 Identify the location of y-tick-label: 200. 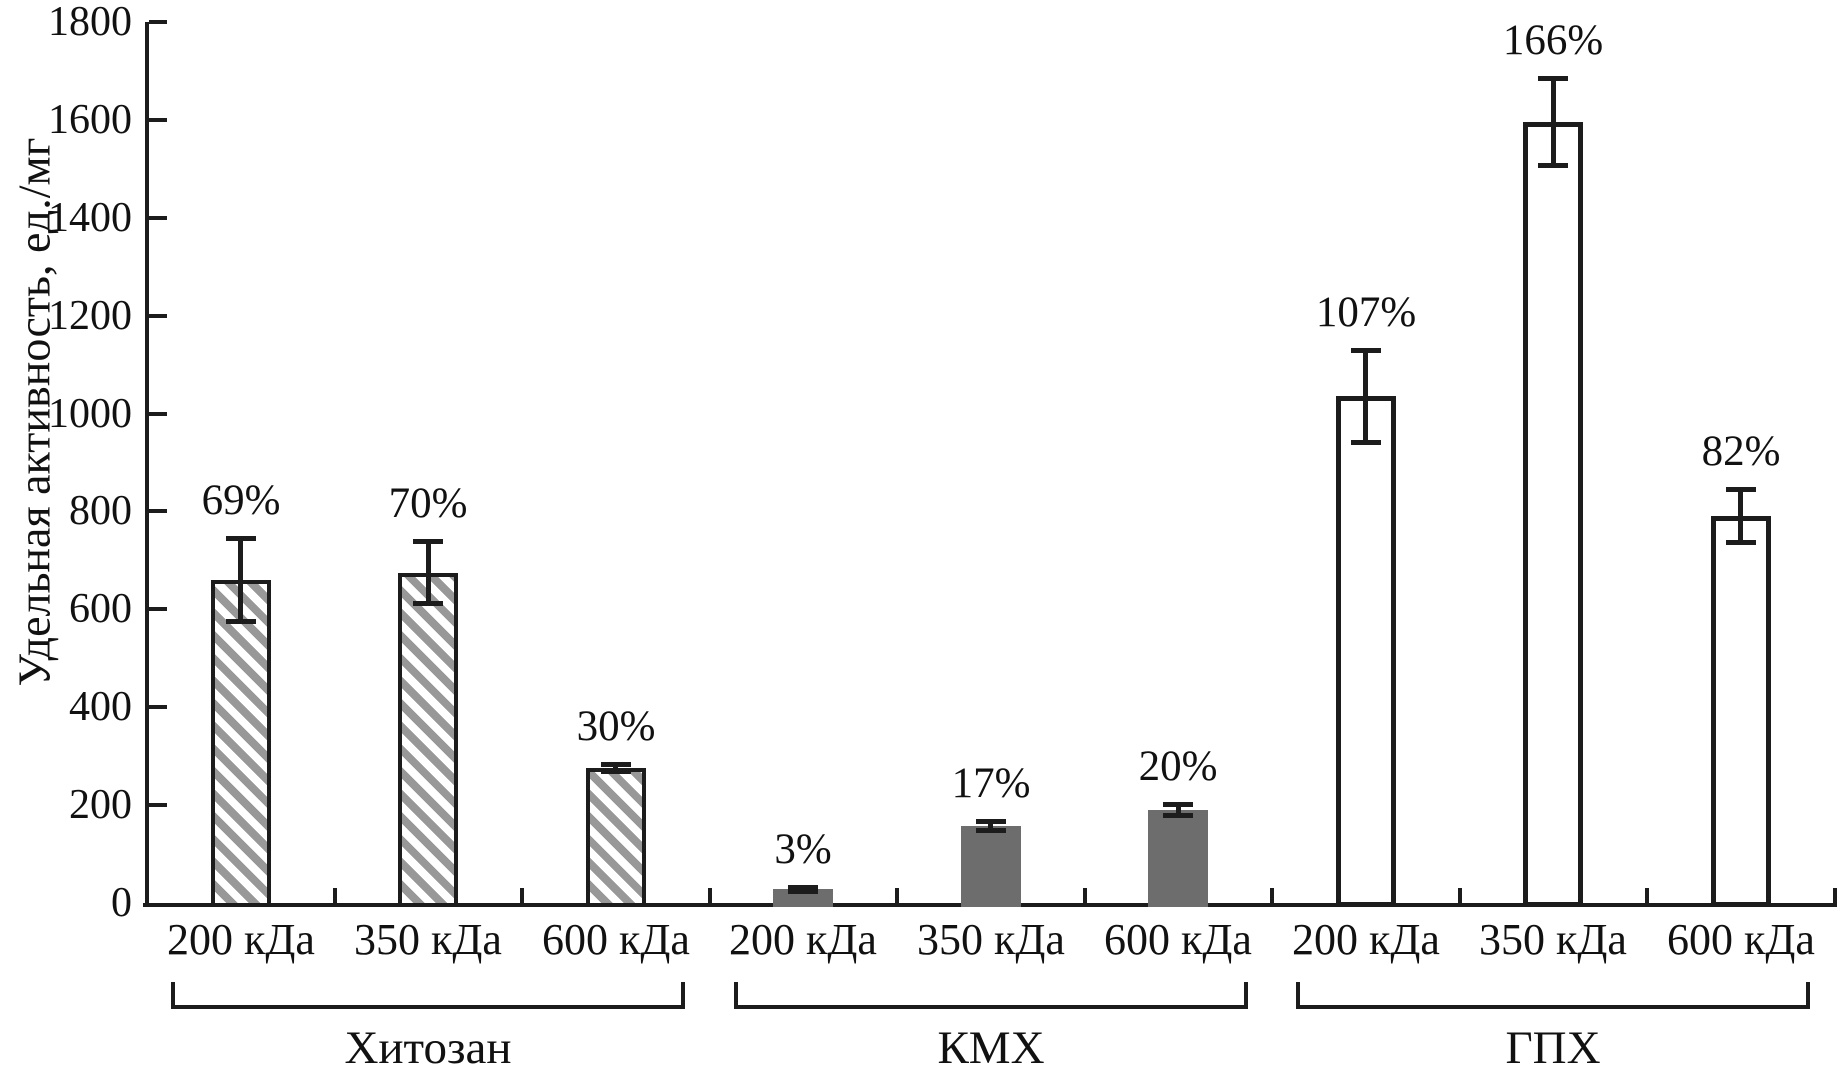
(100, 805).